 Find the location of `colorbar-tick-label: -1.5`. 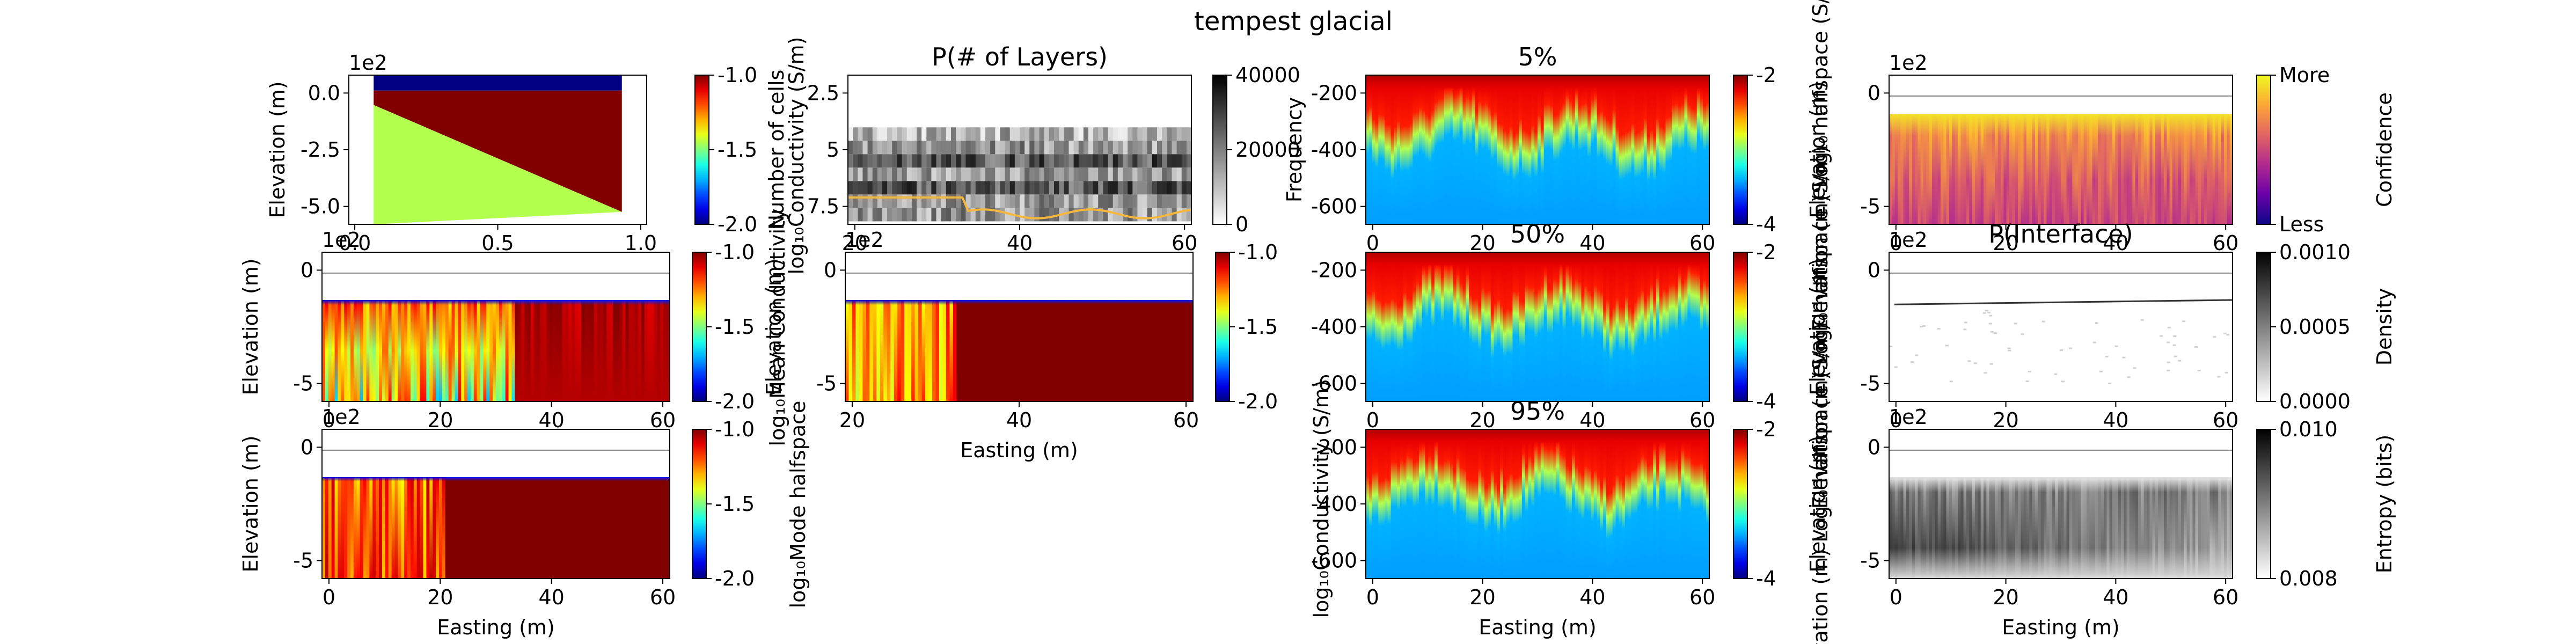

colorbar-tick-label: -1.5 is located at coordinates (737, 150).